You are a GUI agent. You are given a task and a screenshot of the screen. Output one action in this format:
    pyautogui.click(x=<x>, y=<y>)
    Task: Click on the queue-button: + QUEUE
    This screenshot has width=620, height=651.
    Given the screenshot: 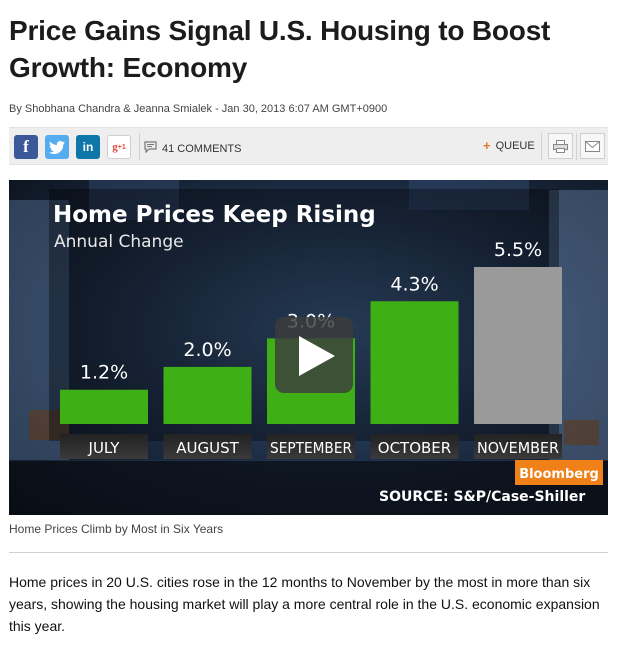 What is the action you would take?
    pyautogui.click(x=509, y=145)
    